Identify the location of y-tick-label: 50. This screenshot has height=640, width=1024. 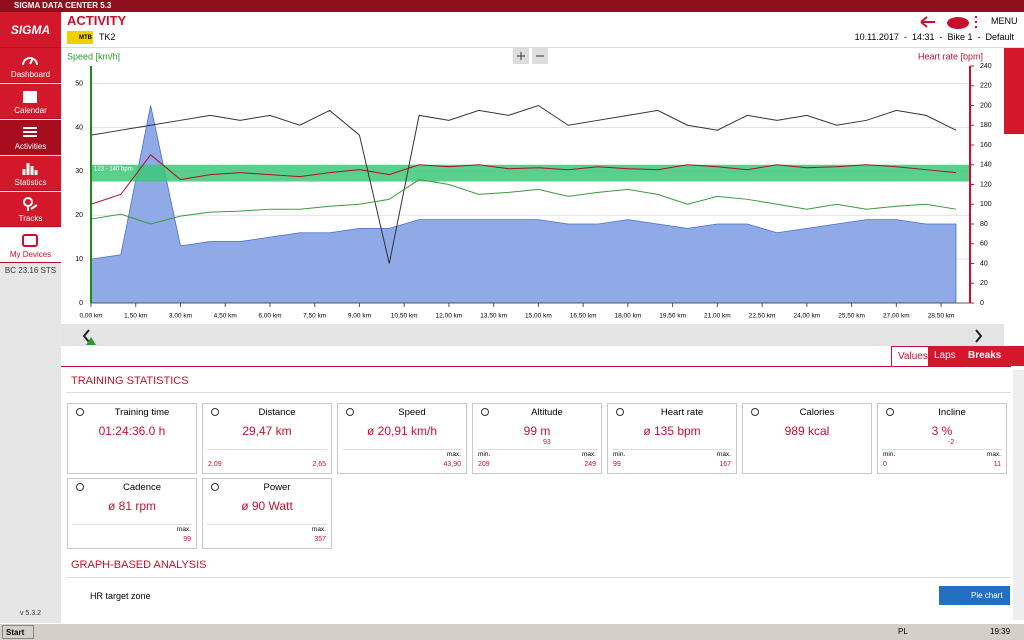
(79, 83).